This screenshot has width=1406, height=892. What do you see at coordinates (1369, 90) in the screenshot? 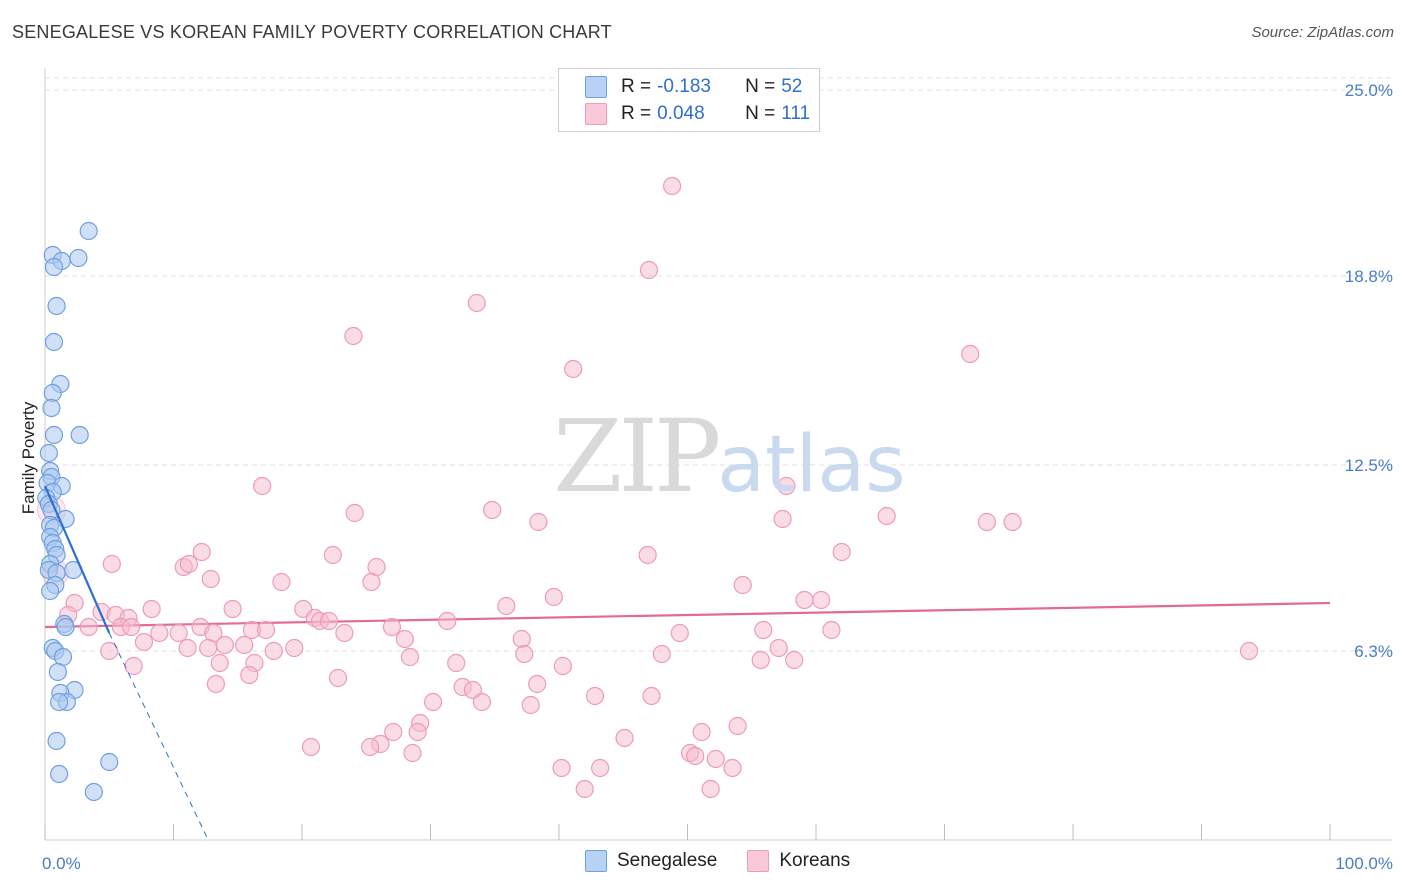
I see `y-tick-label: 25.0%` at bounding box center [1369, 90].